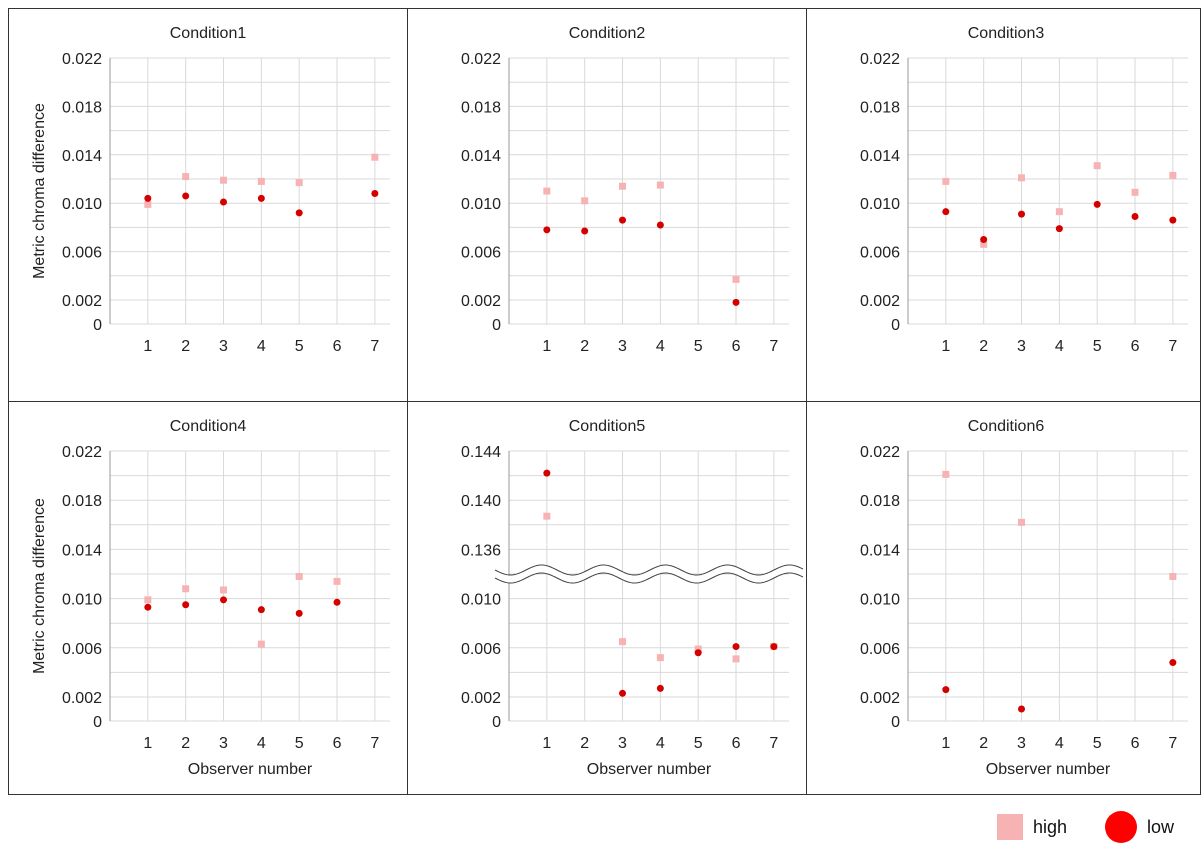 The width and height of the screenshot is (1201, 844). I want to click on axis-break, so click(649, 574).